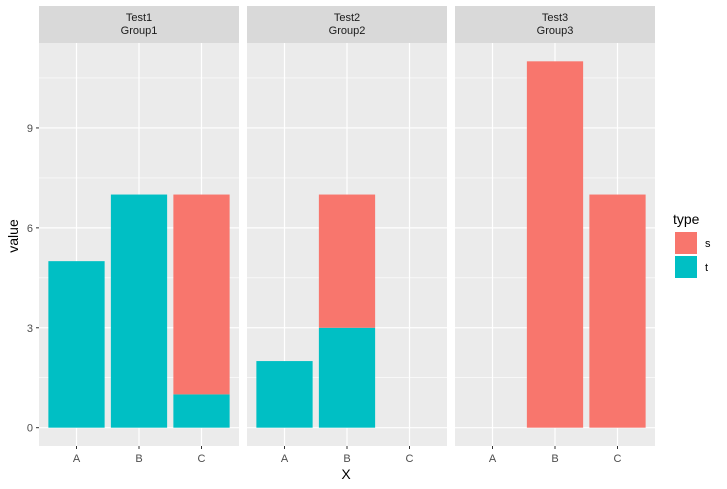 This screenshot has height=489, width=727. What do you see at coordinates (30, 229) in the screenshot?
I see `y-tick-label: 6` at bounding box center [30, 229].